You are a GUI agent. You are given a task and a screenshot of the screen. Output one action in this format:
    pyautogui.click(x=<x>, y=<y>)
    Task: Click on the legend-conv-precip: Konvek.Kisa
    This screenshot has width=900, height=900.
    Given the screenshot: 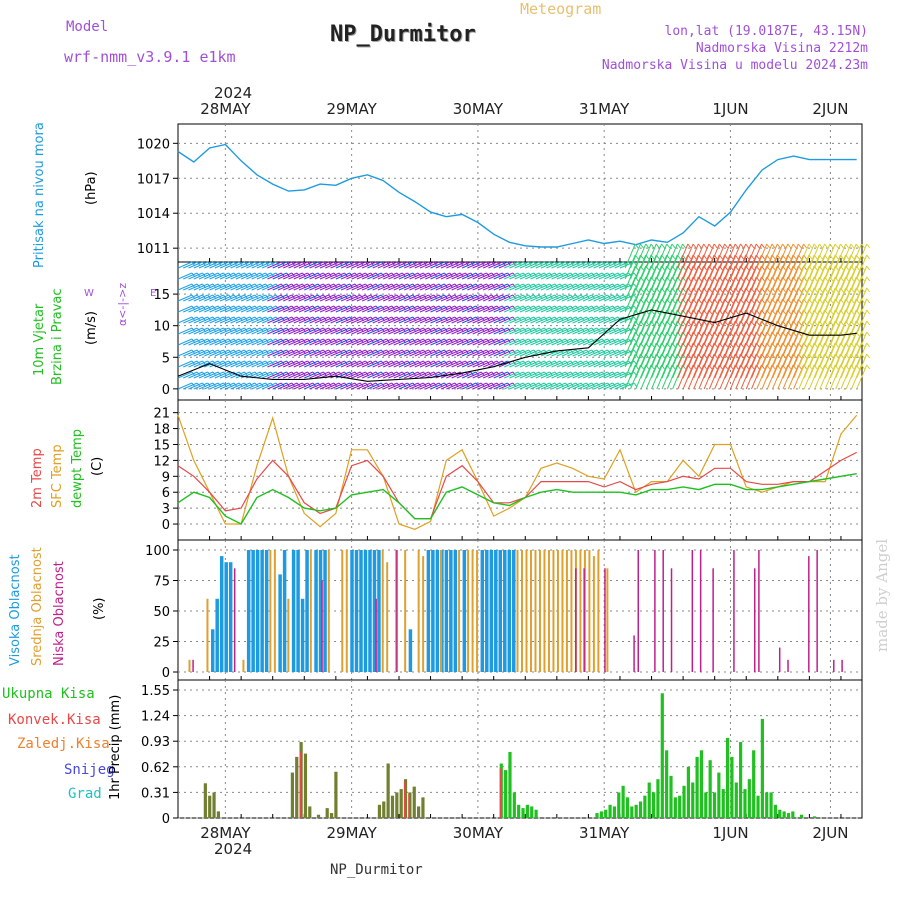 What is the action you would take?
    pyautogui.click(x=54, y=720)
    